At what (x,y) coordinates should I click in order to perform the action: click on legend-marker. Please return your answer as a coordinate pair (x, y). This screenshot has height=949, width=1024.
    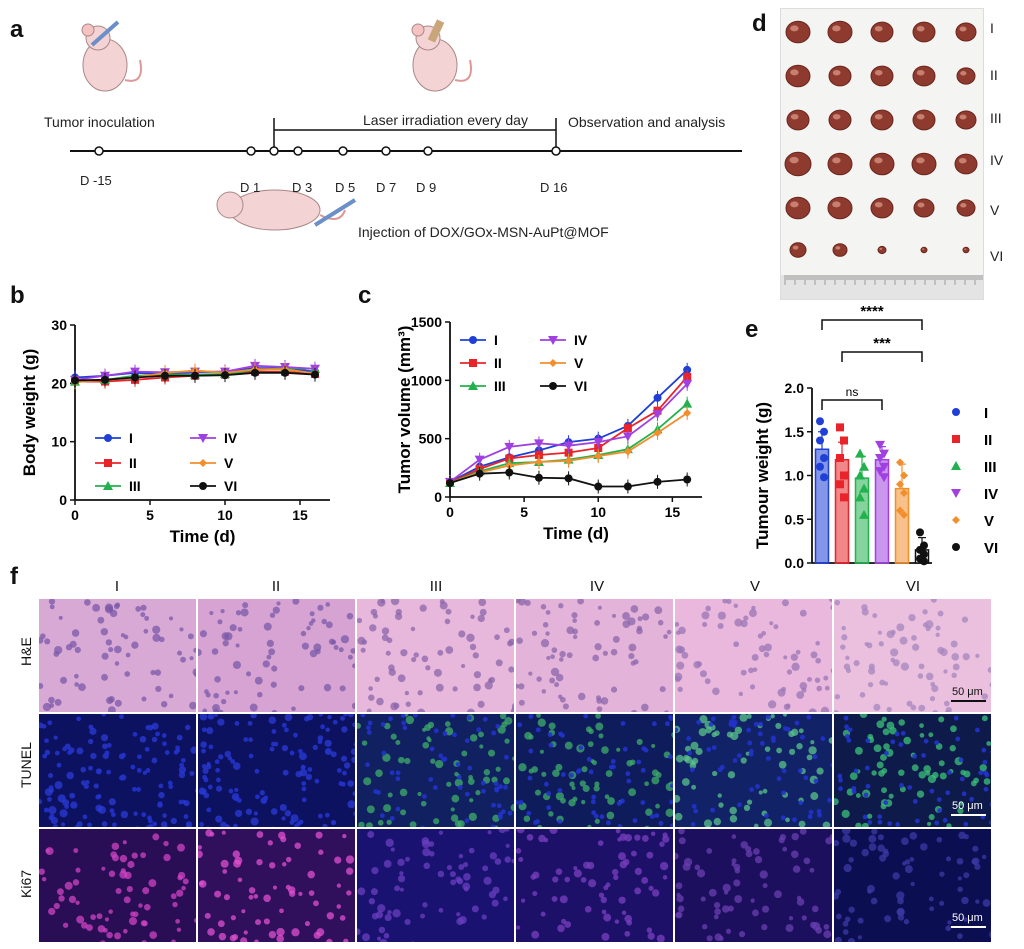
    Looking at the image, I should click on (108, 485).